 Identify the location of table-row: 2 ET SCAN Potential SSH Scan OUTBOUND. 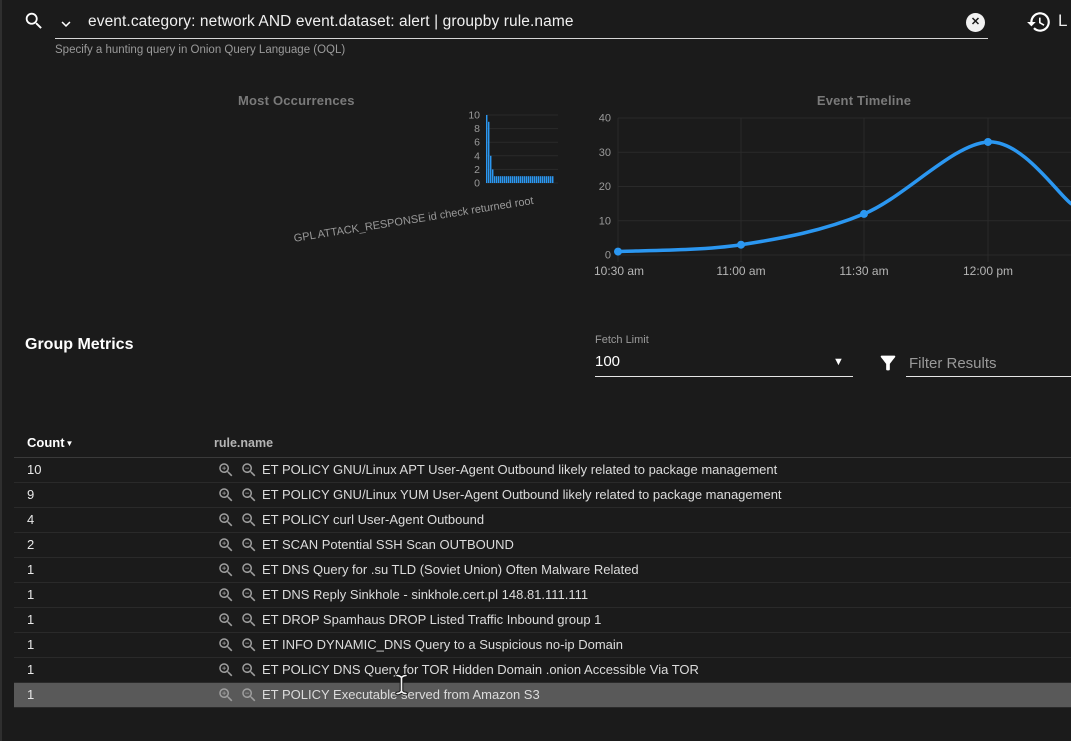
(542, 545).